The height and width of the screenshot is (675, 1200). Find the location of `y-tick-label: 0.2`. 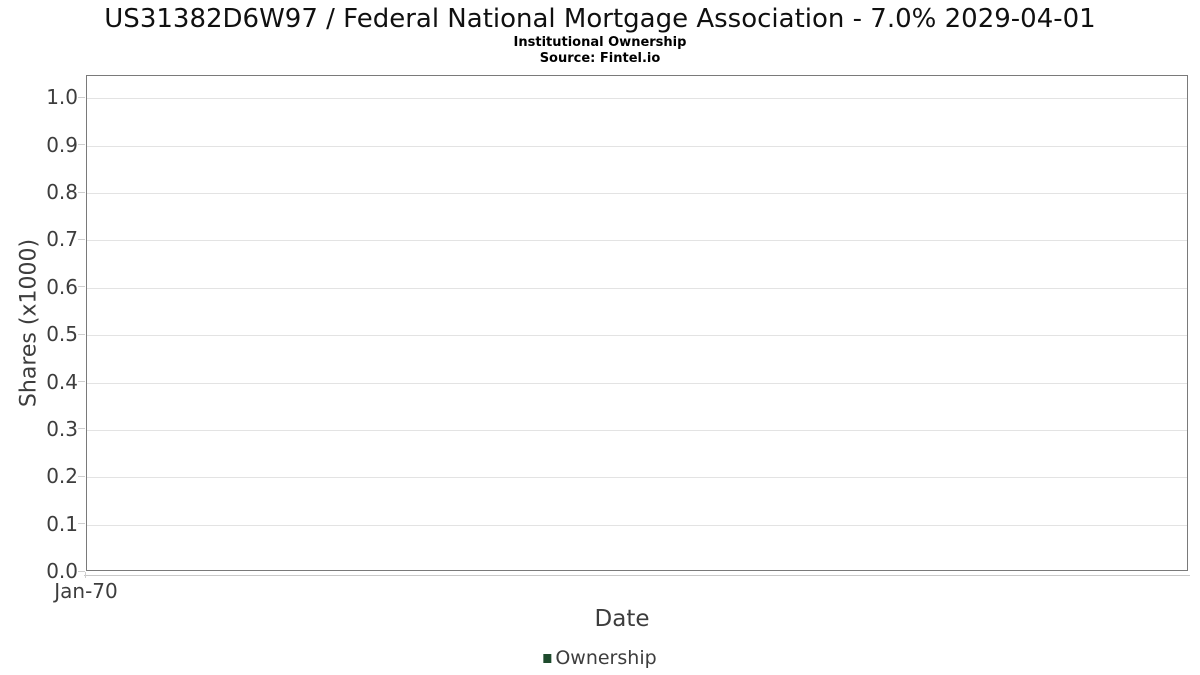

y-tick-label: 0.2 is located at coordinates (62, 476).